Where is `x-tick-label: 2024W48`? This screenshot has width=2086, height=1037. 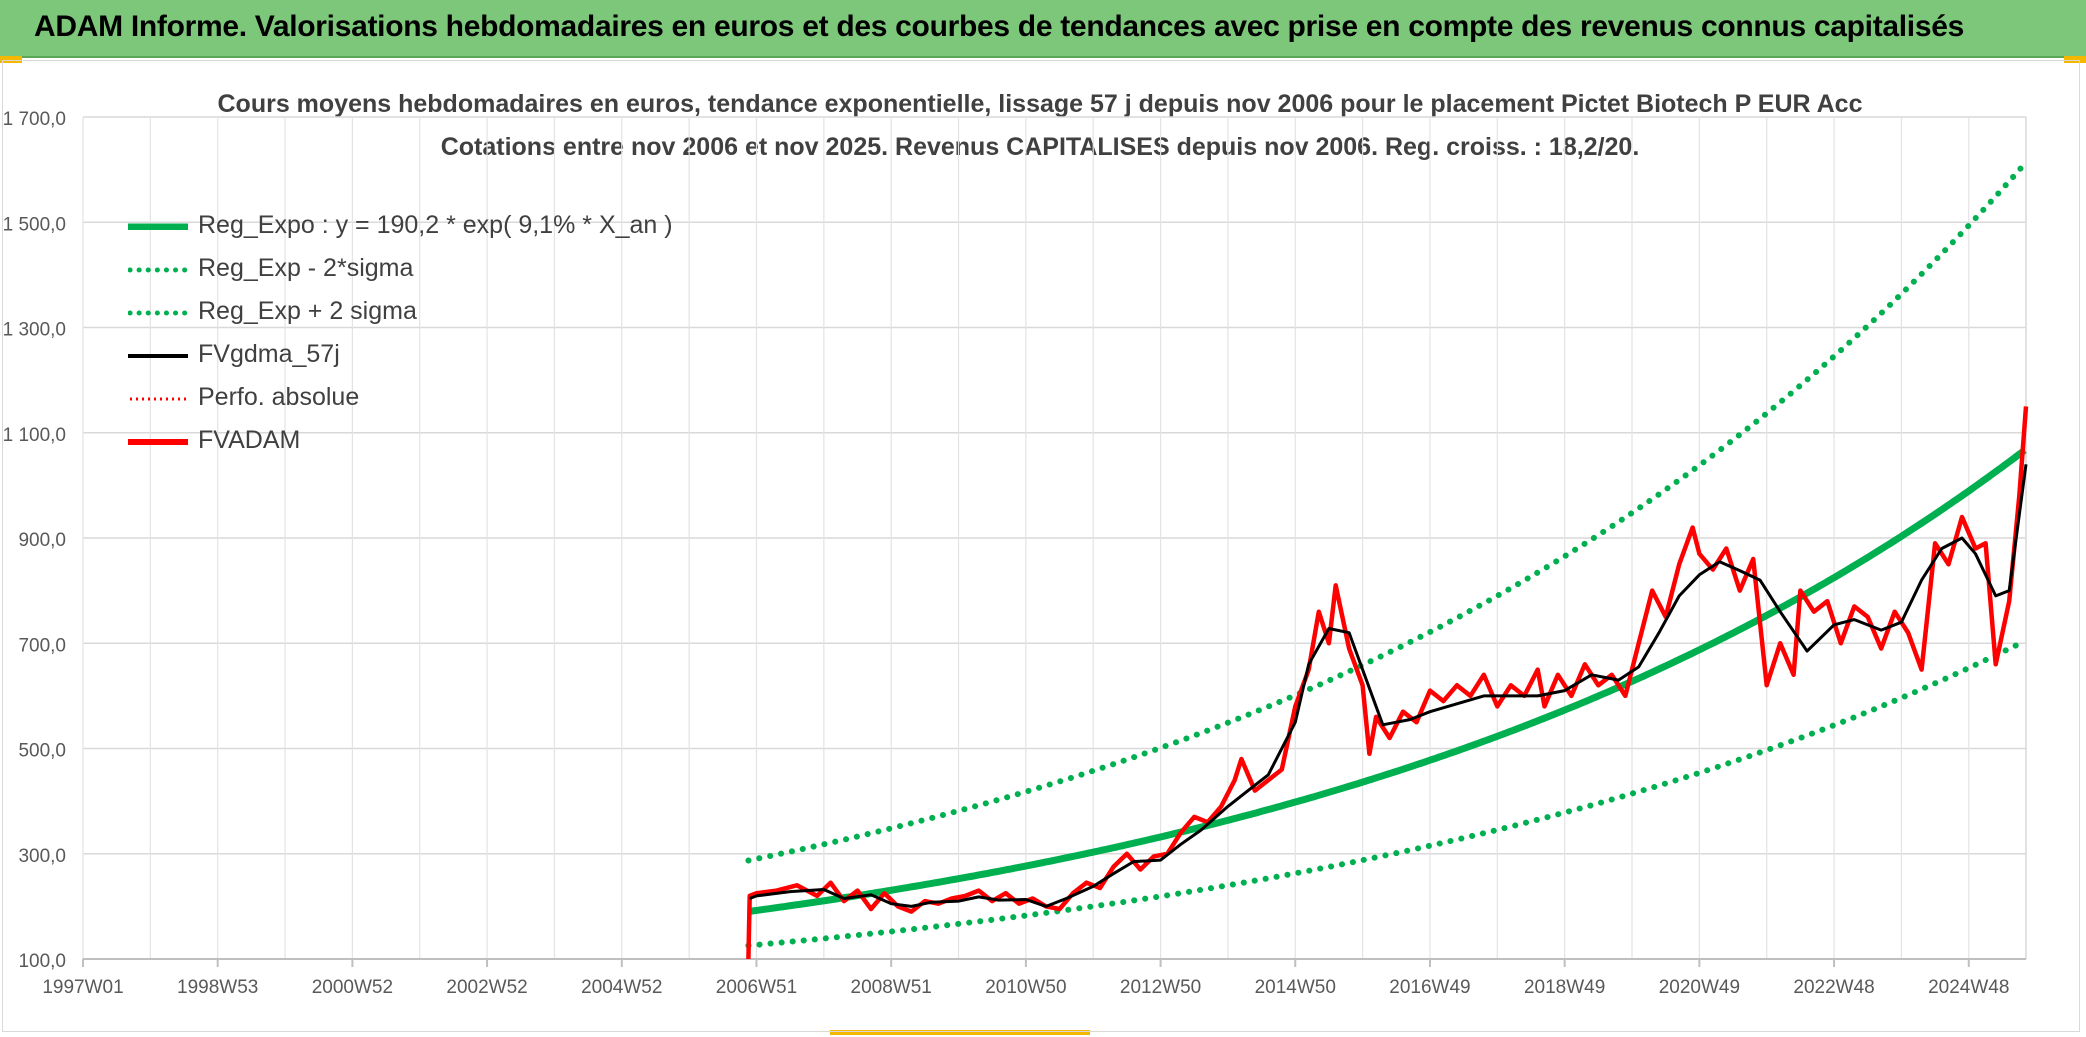
x-tick-label: 2024W48 is located at coordinates (1968, 987).